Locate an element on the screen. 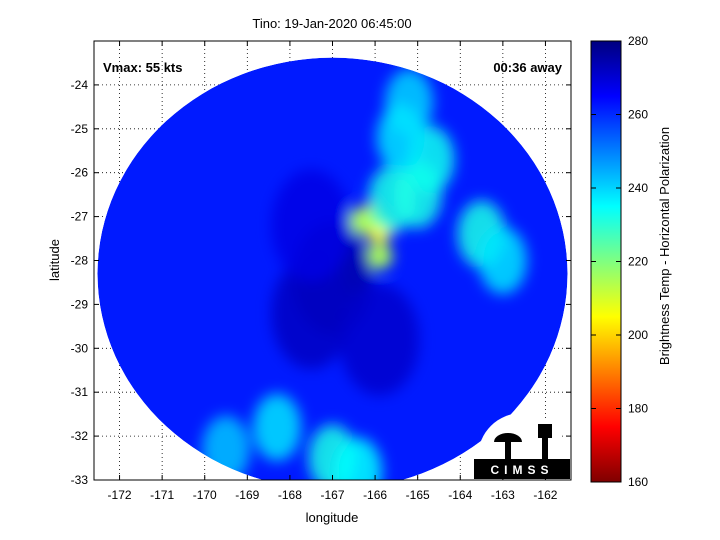  logo-tower-icon is located at coordinates (545, 431).